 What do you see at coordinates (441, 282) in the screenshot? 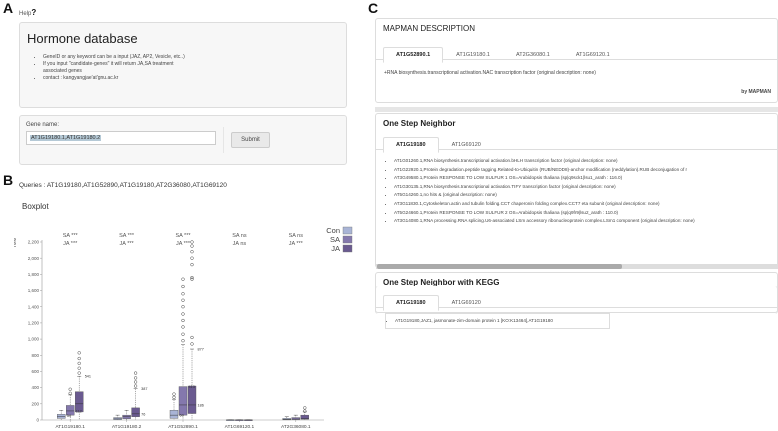
I see `kegg-title: One Step Neighbor with KEGG` at bounding box center [441, 282].